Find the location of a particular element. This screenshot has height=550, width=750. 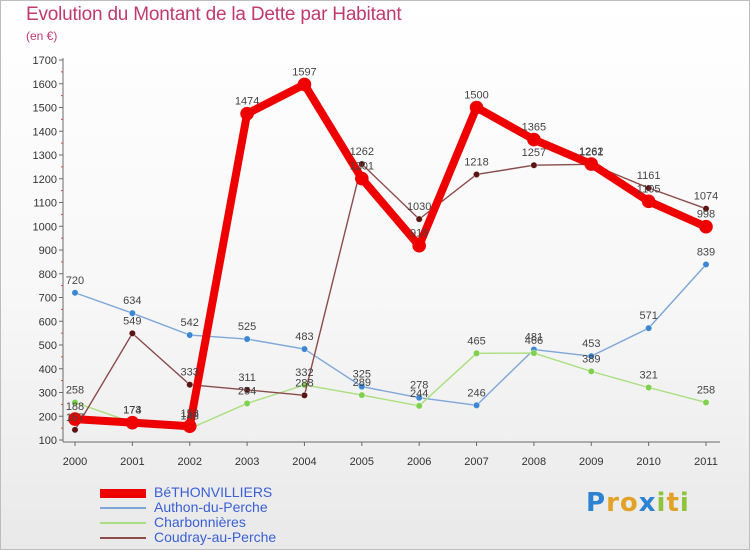

data-label: 839 is located at coordinates (706, 252).